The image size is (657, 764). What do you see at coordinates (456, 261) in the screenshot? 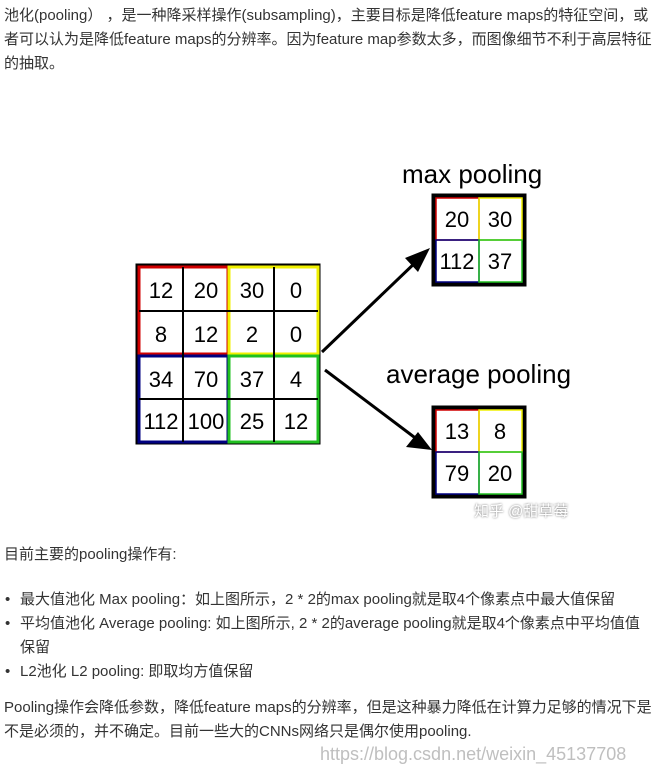
I see `output-cell: 112` at bounding box center [456, 261].